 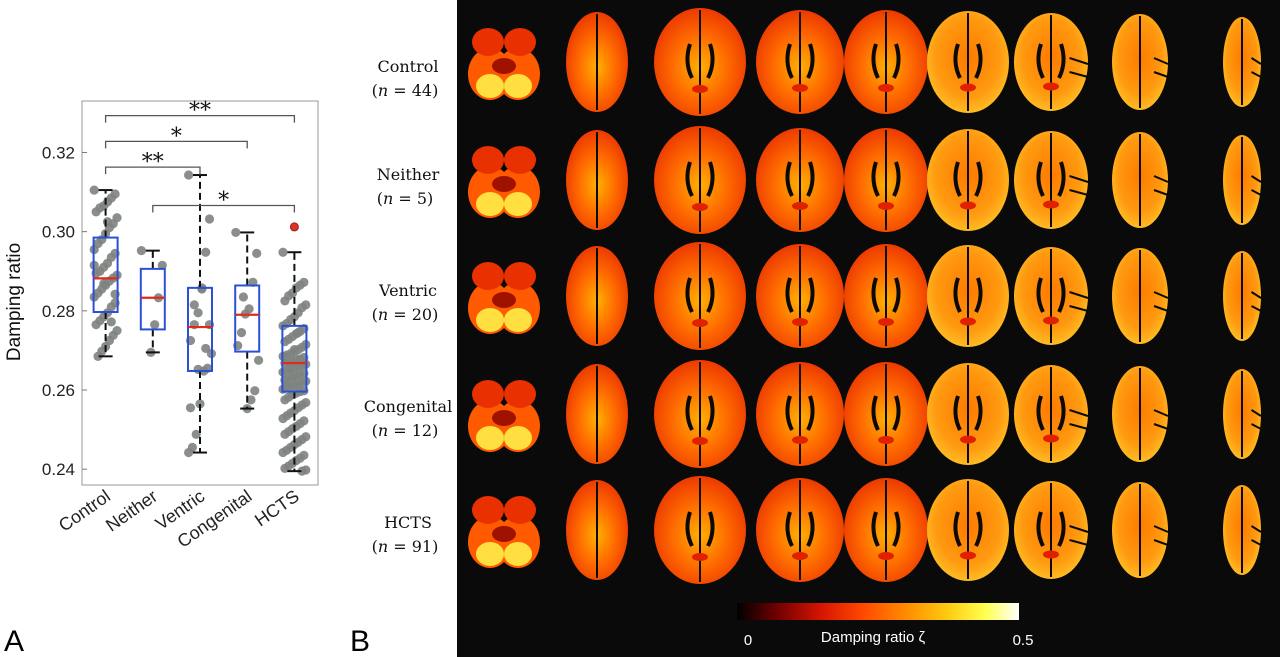 What do you see at coordinates (405, 546) in the screenshot?
I see `group-n: (𝑛 = 91)` at bounding box center [405, 546].